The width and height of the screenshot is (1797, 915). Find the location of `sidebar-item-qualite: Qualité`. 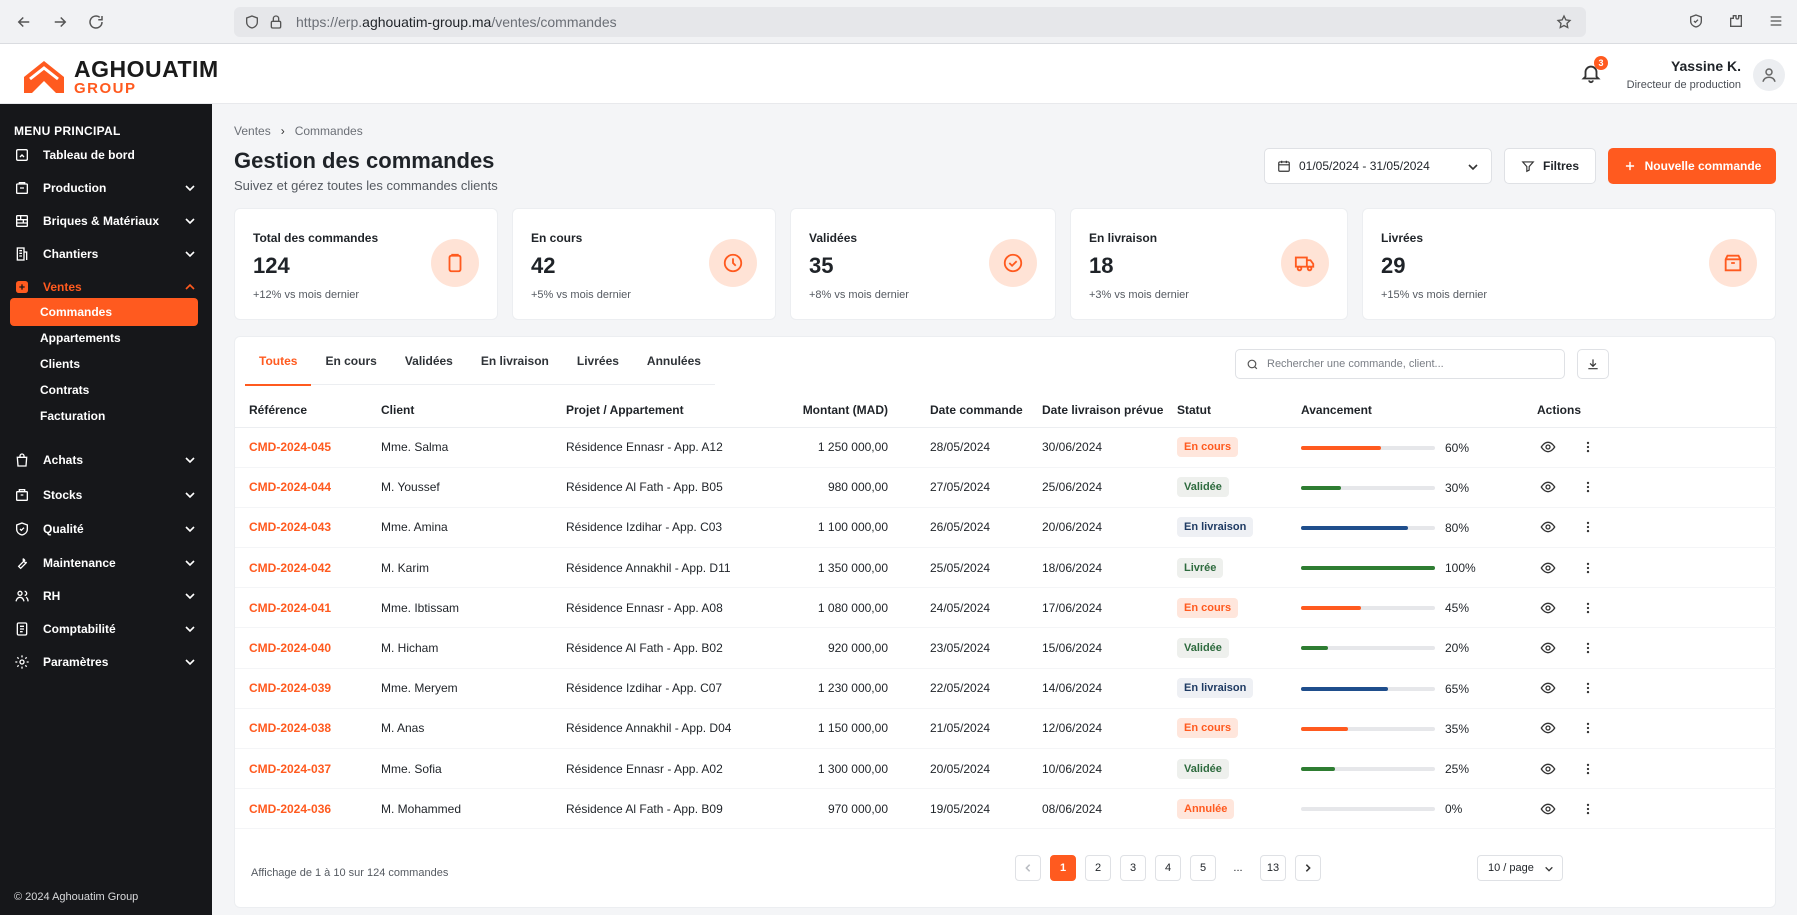

sidebar-item-qualite: Qualité is located at coordinates (106, 529).